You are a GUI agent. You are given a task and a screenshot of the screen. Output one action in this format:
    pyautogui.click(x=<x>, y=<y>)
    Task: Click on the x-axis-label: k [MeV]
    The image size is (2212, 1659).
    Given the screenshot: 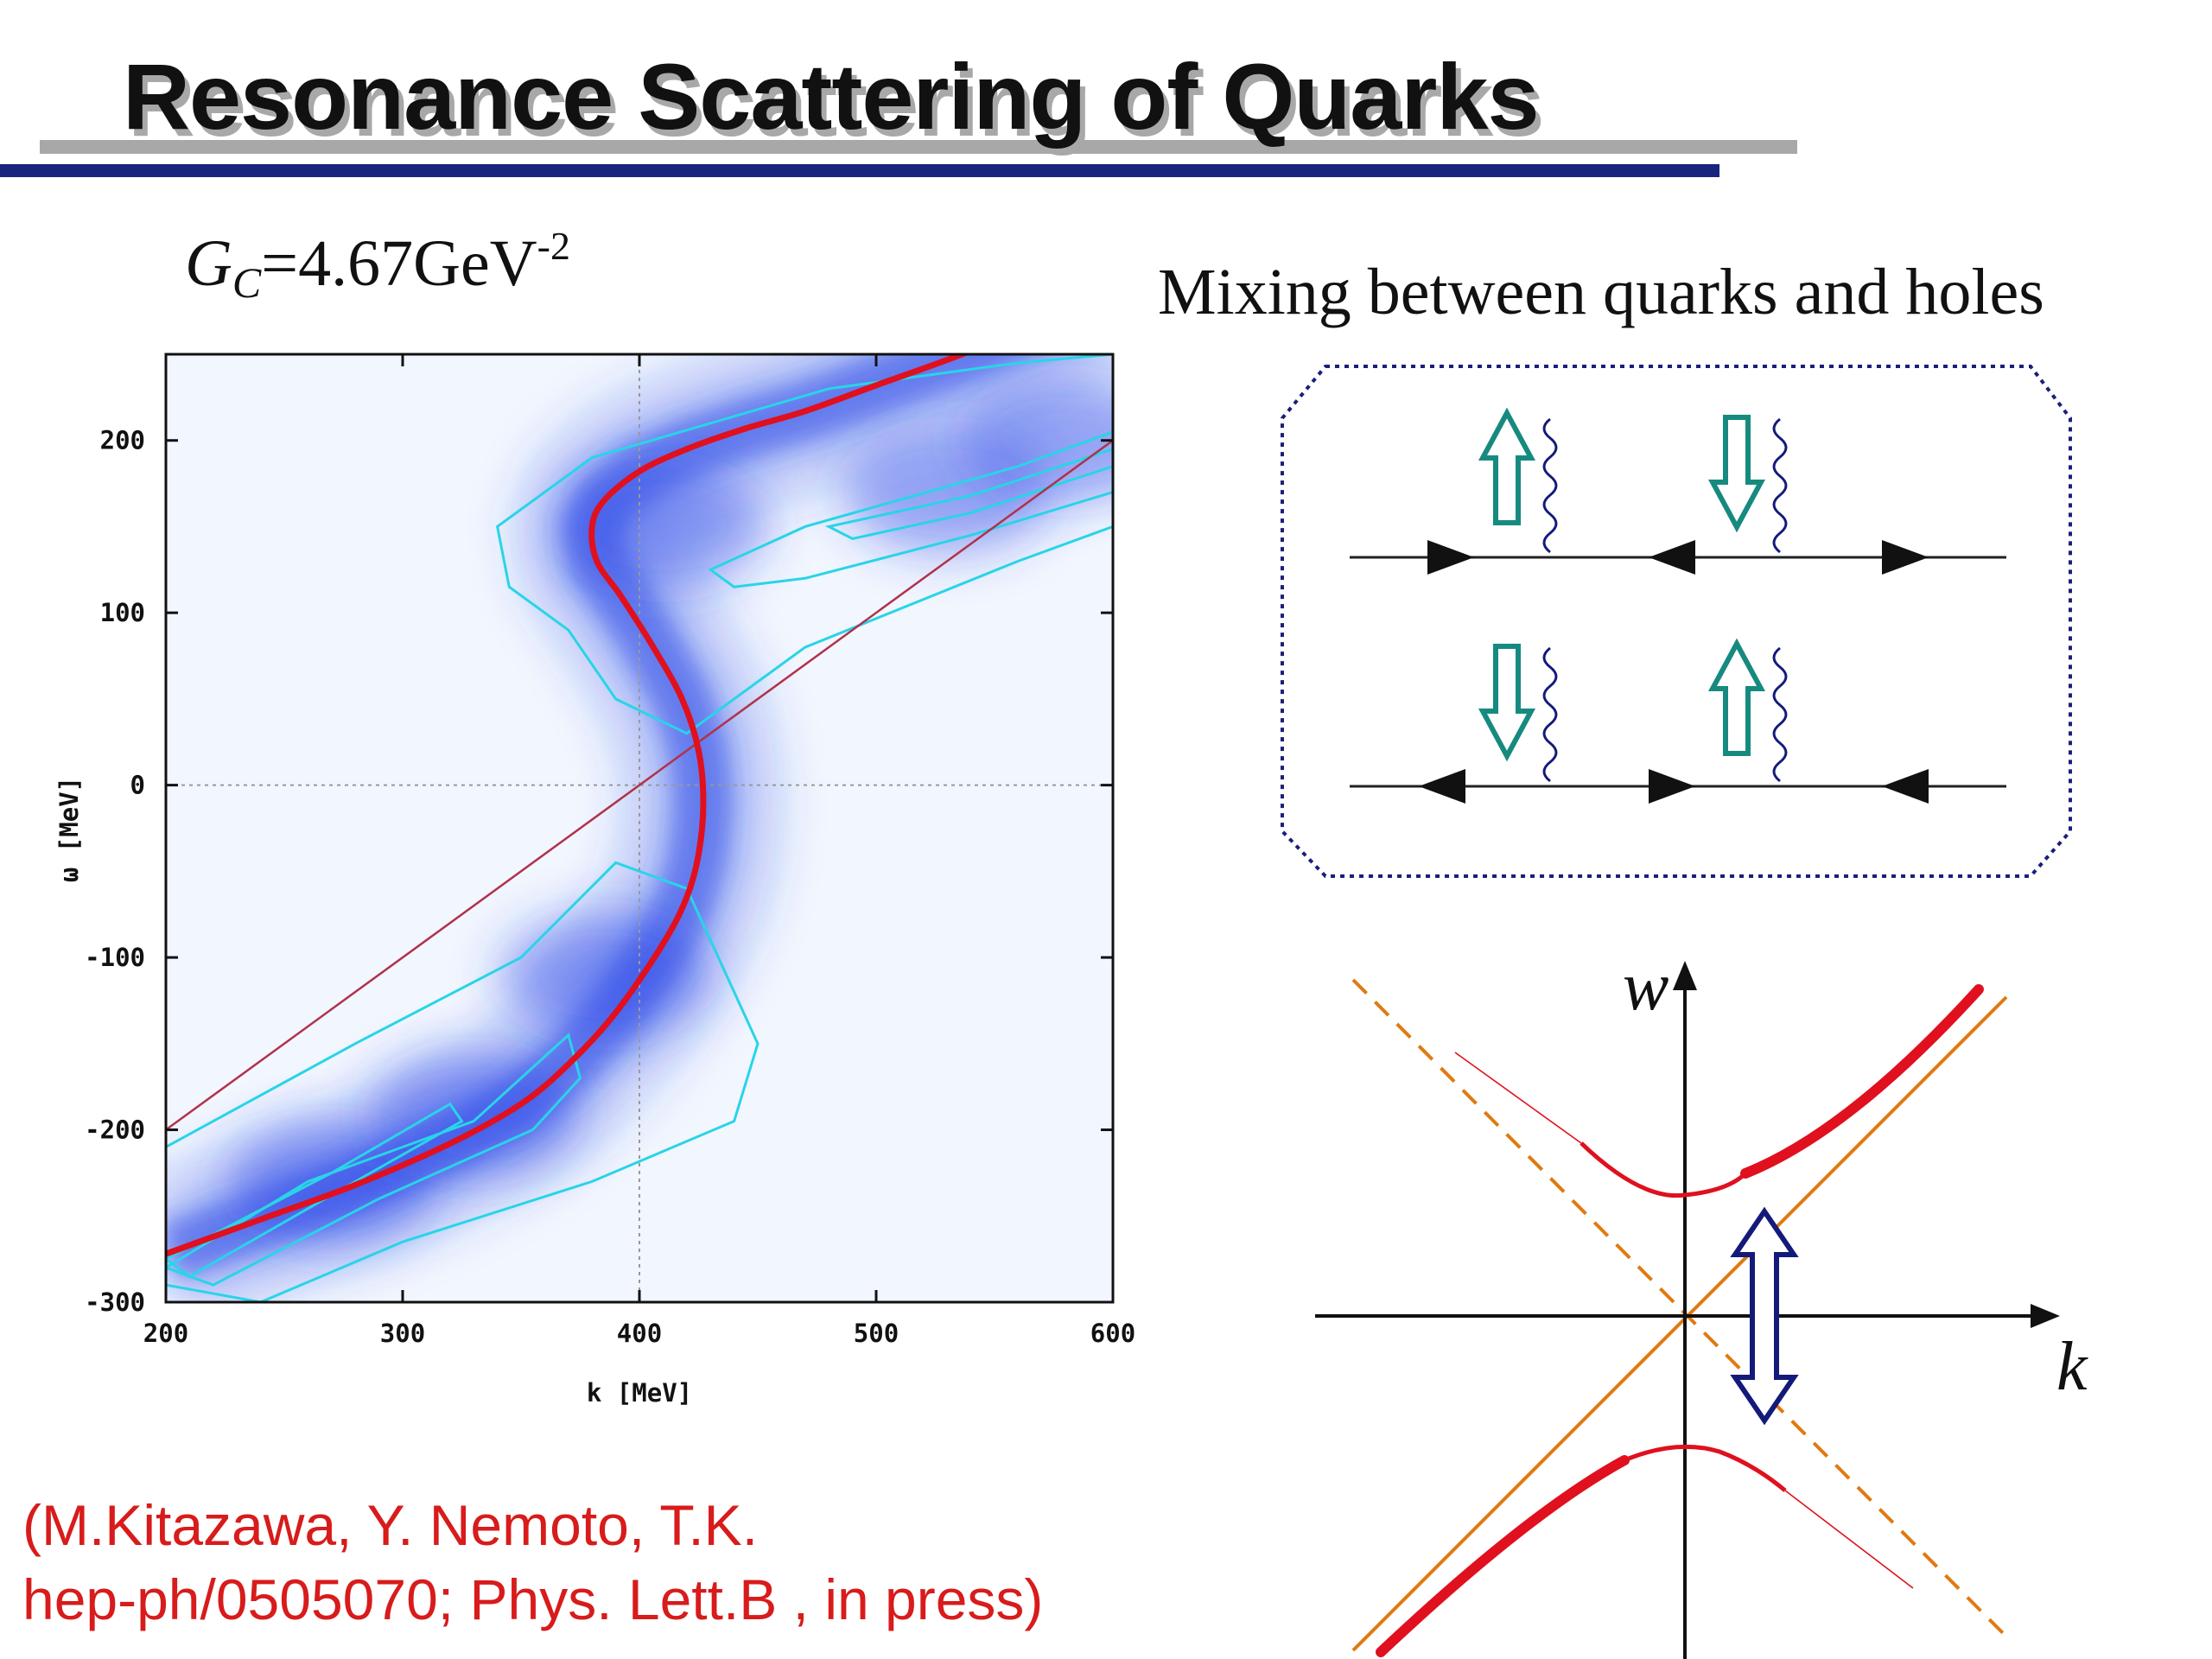 What is the action you would take?
    pyautogui.click(x=639, y=1393)
    